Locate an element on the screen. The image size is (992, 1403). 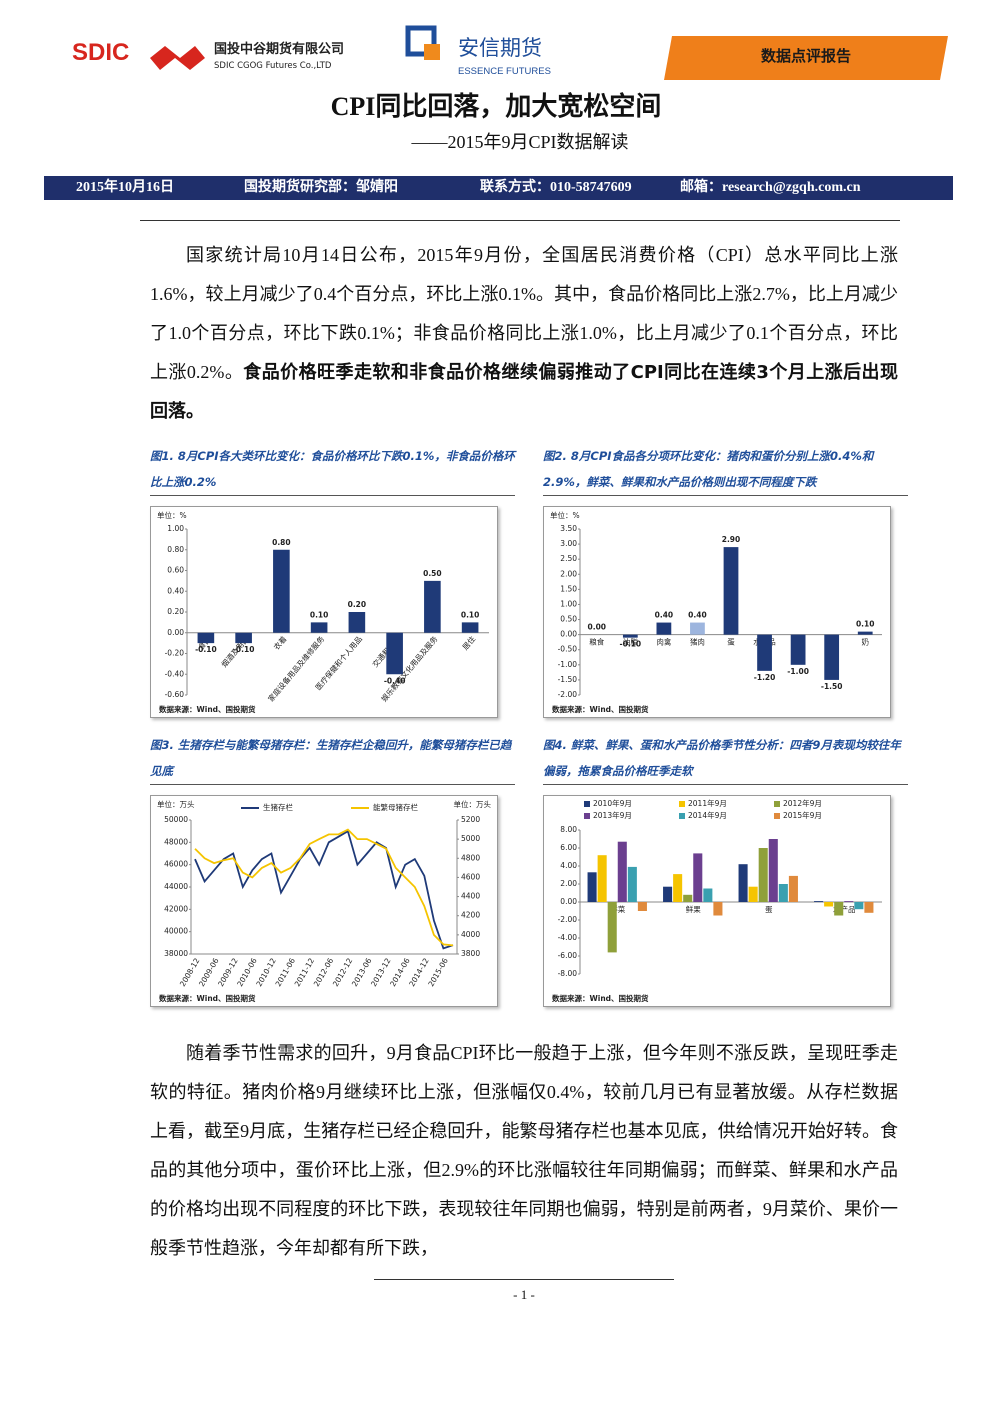
y-tick-label: 1.00 is located at coordinates (568, 603).